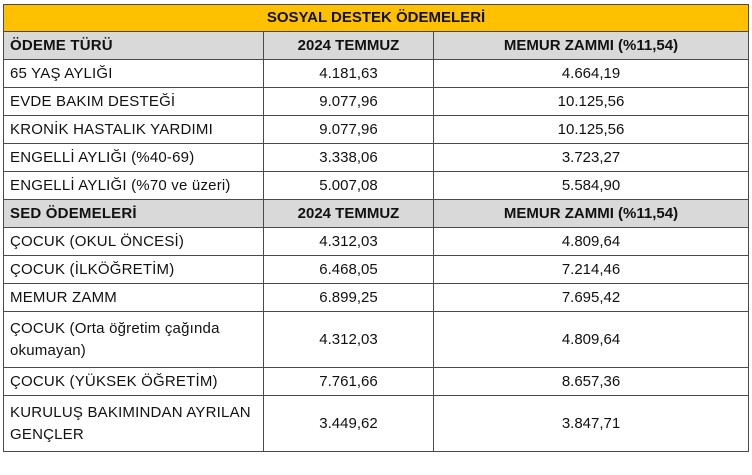 Image resolution: width=752 pixels, height=475 pixels. I want to click on row-raise-value: 3.847,71, so click(591, 423).